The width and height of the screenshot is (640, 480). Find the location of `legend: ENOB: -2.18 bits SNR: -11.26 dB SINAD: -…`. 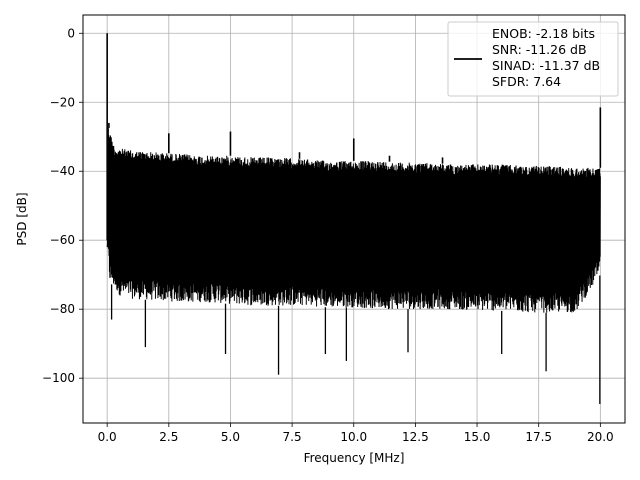

legend: ENOB: -2.18 bits SNR: -11.26 dB SINAD: -… is located at coordinates (533, 59).